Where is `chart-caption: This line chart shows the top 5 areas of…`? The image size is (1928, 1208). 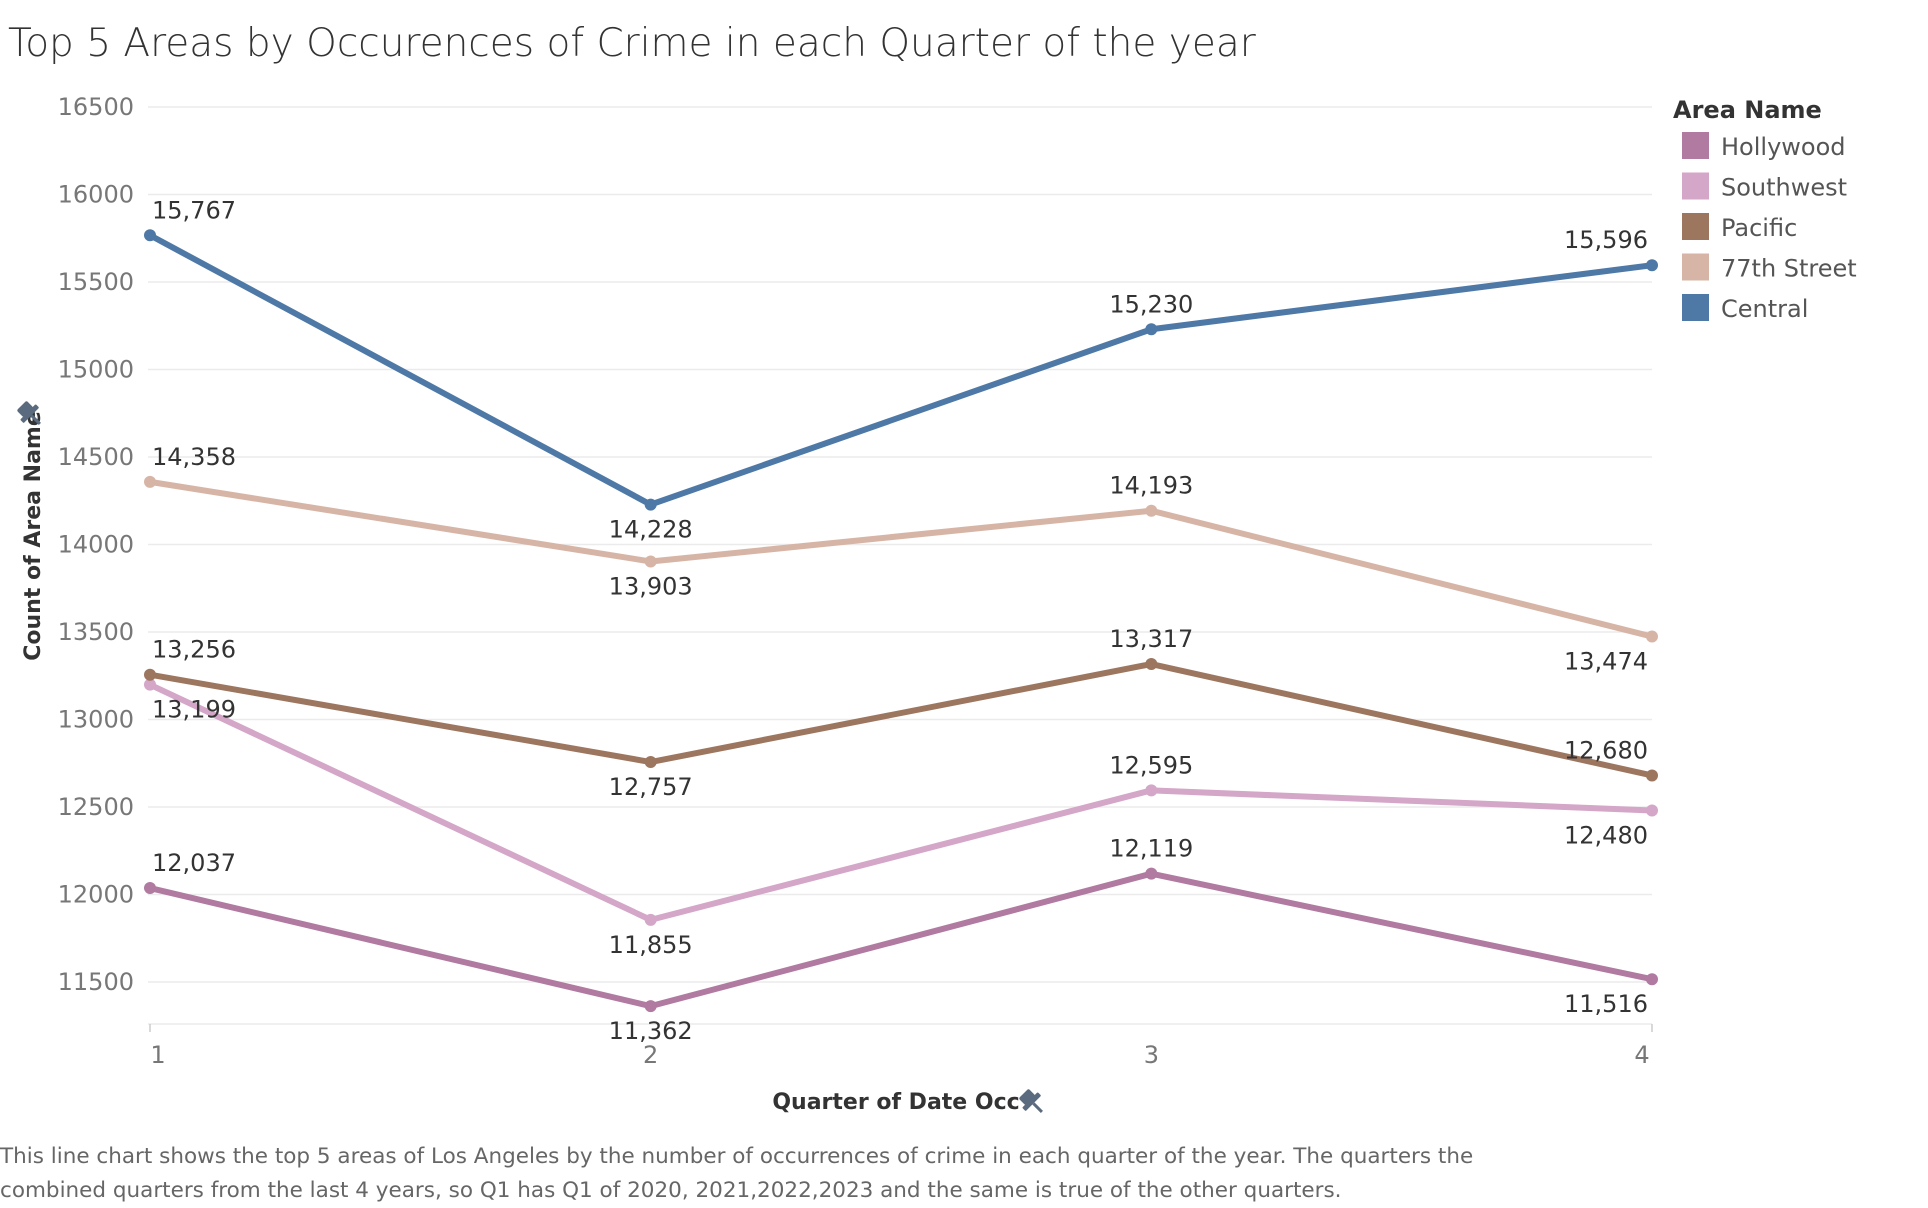 chart-caption: This line chart shows the top 5 areas of… is located at coordinates (737, 1173).